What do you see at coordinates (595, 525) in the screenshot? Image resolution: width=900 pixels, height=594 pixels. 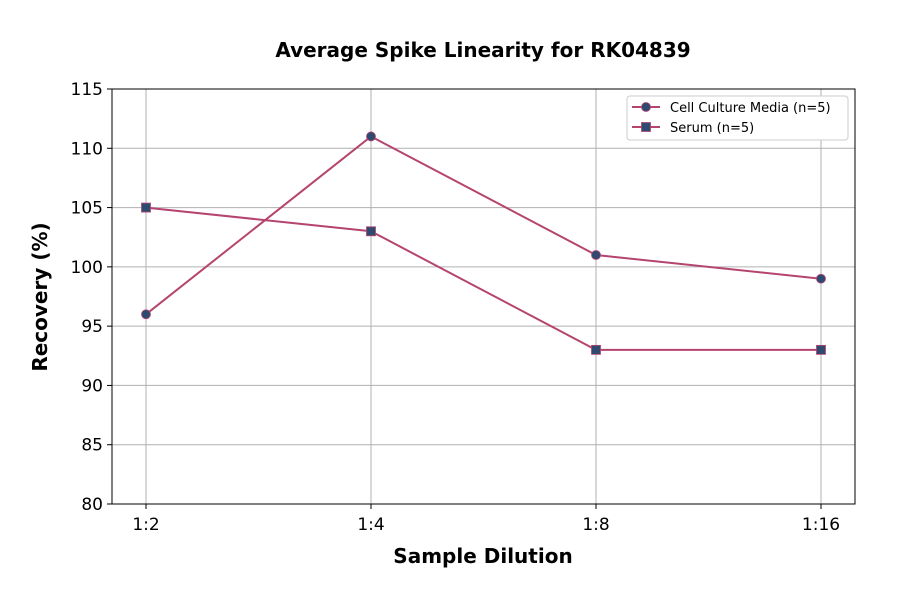 I see `x-tick-label: 1:8` at bounding box center [595, 525].